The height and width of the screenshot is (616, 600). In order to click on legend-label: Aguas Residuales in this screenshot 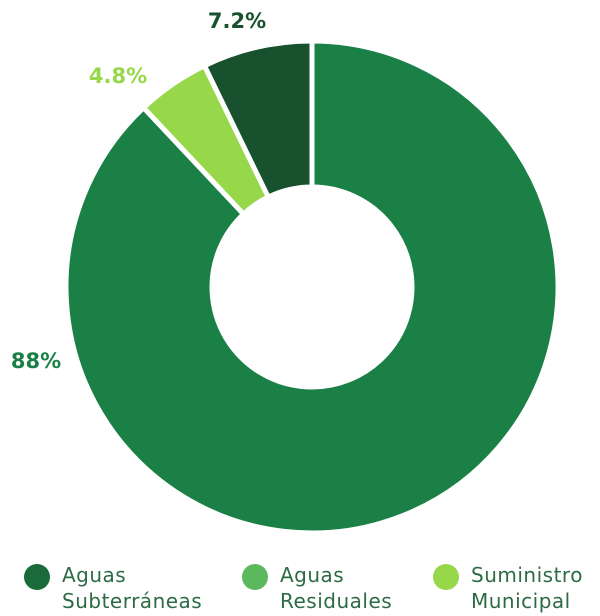, I will do `click(336, 588)`.